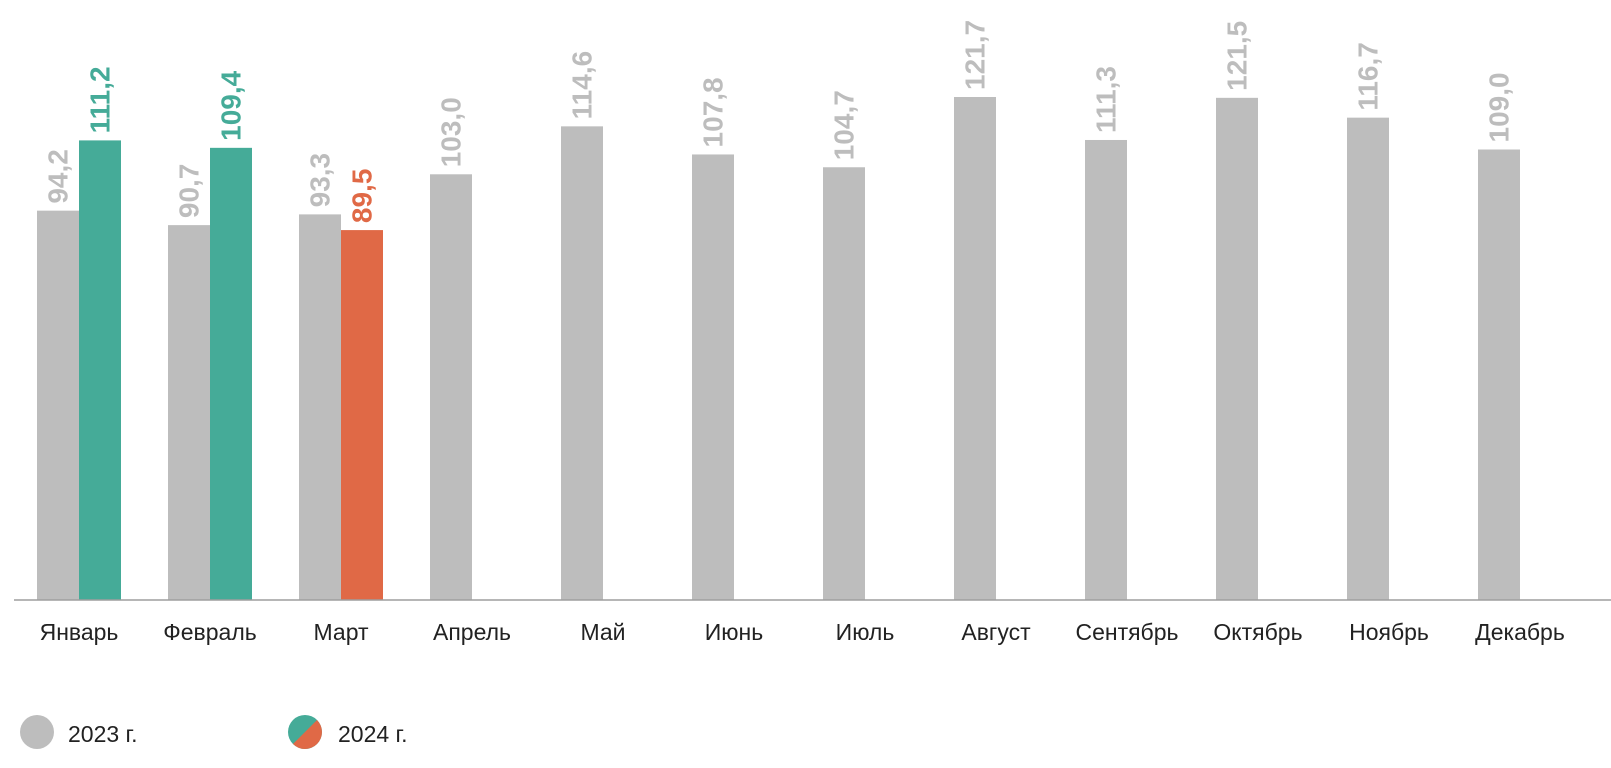 The height and width of the screenshot is (768, 1611). What do you see at coordinates (865, 632) in the screenshot?
I see `month-label-7: Июль` at bounding box center [865, 632].